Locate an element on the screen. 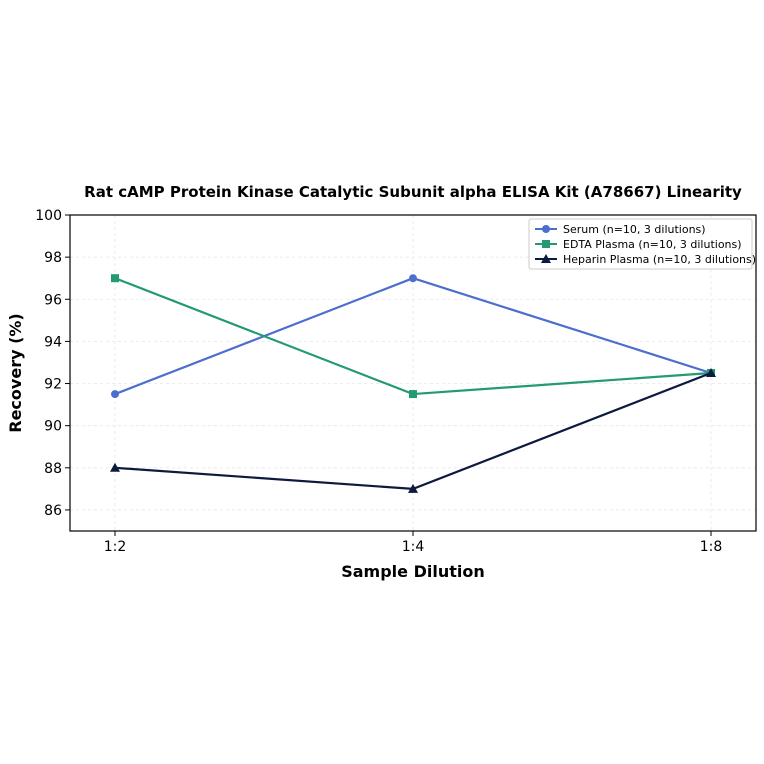  y-tick-label: 100 is located at coordinates (48, 216).